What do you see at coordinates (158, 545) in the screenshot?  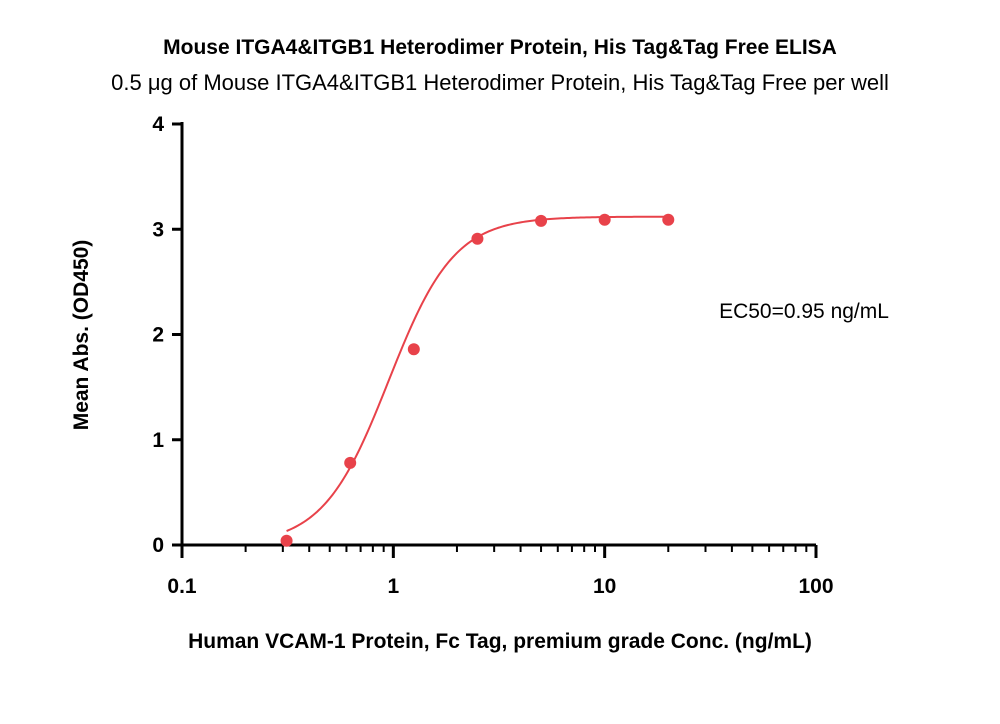 I see `y-tick-label: 0` at bounding box center [158, 545].